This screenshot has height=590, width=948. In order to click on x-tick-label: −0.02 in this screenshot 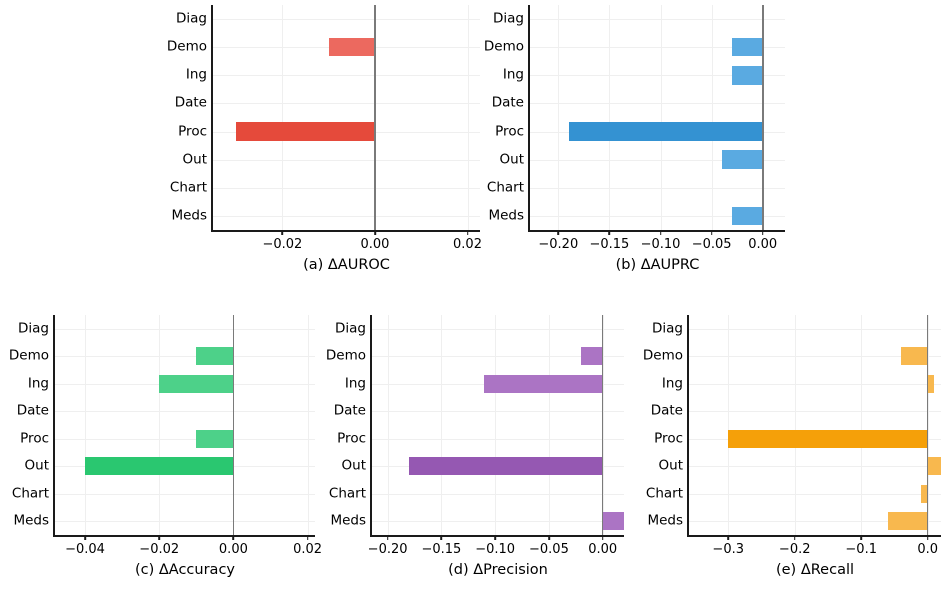, I will do `click(282, 244)`.